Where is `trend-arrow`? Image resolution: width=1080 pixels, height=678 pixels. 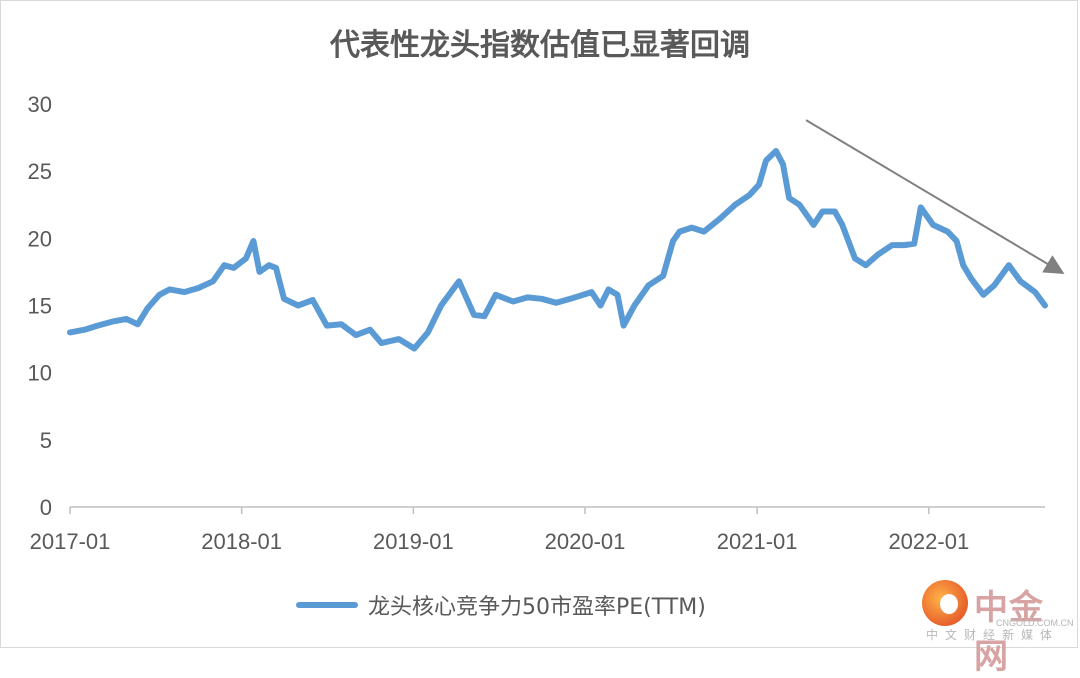 trend-arrow is located at coordinates (935, 196).